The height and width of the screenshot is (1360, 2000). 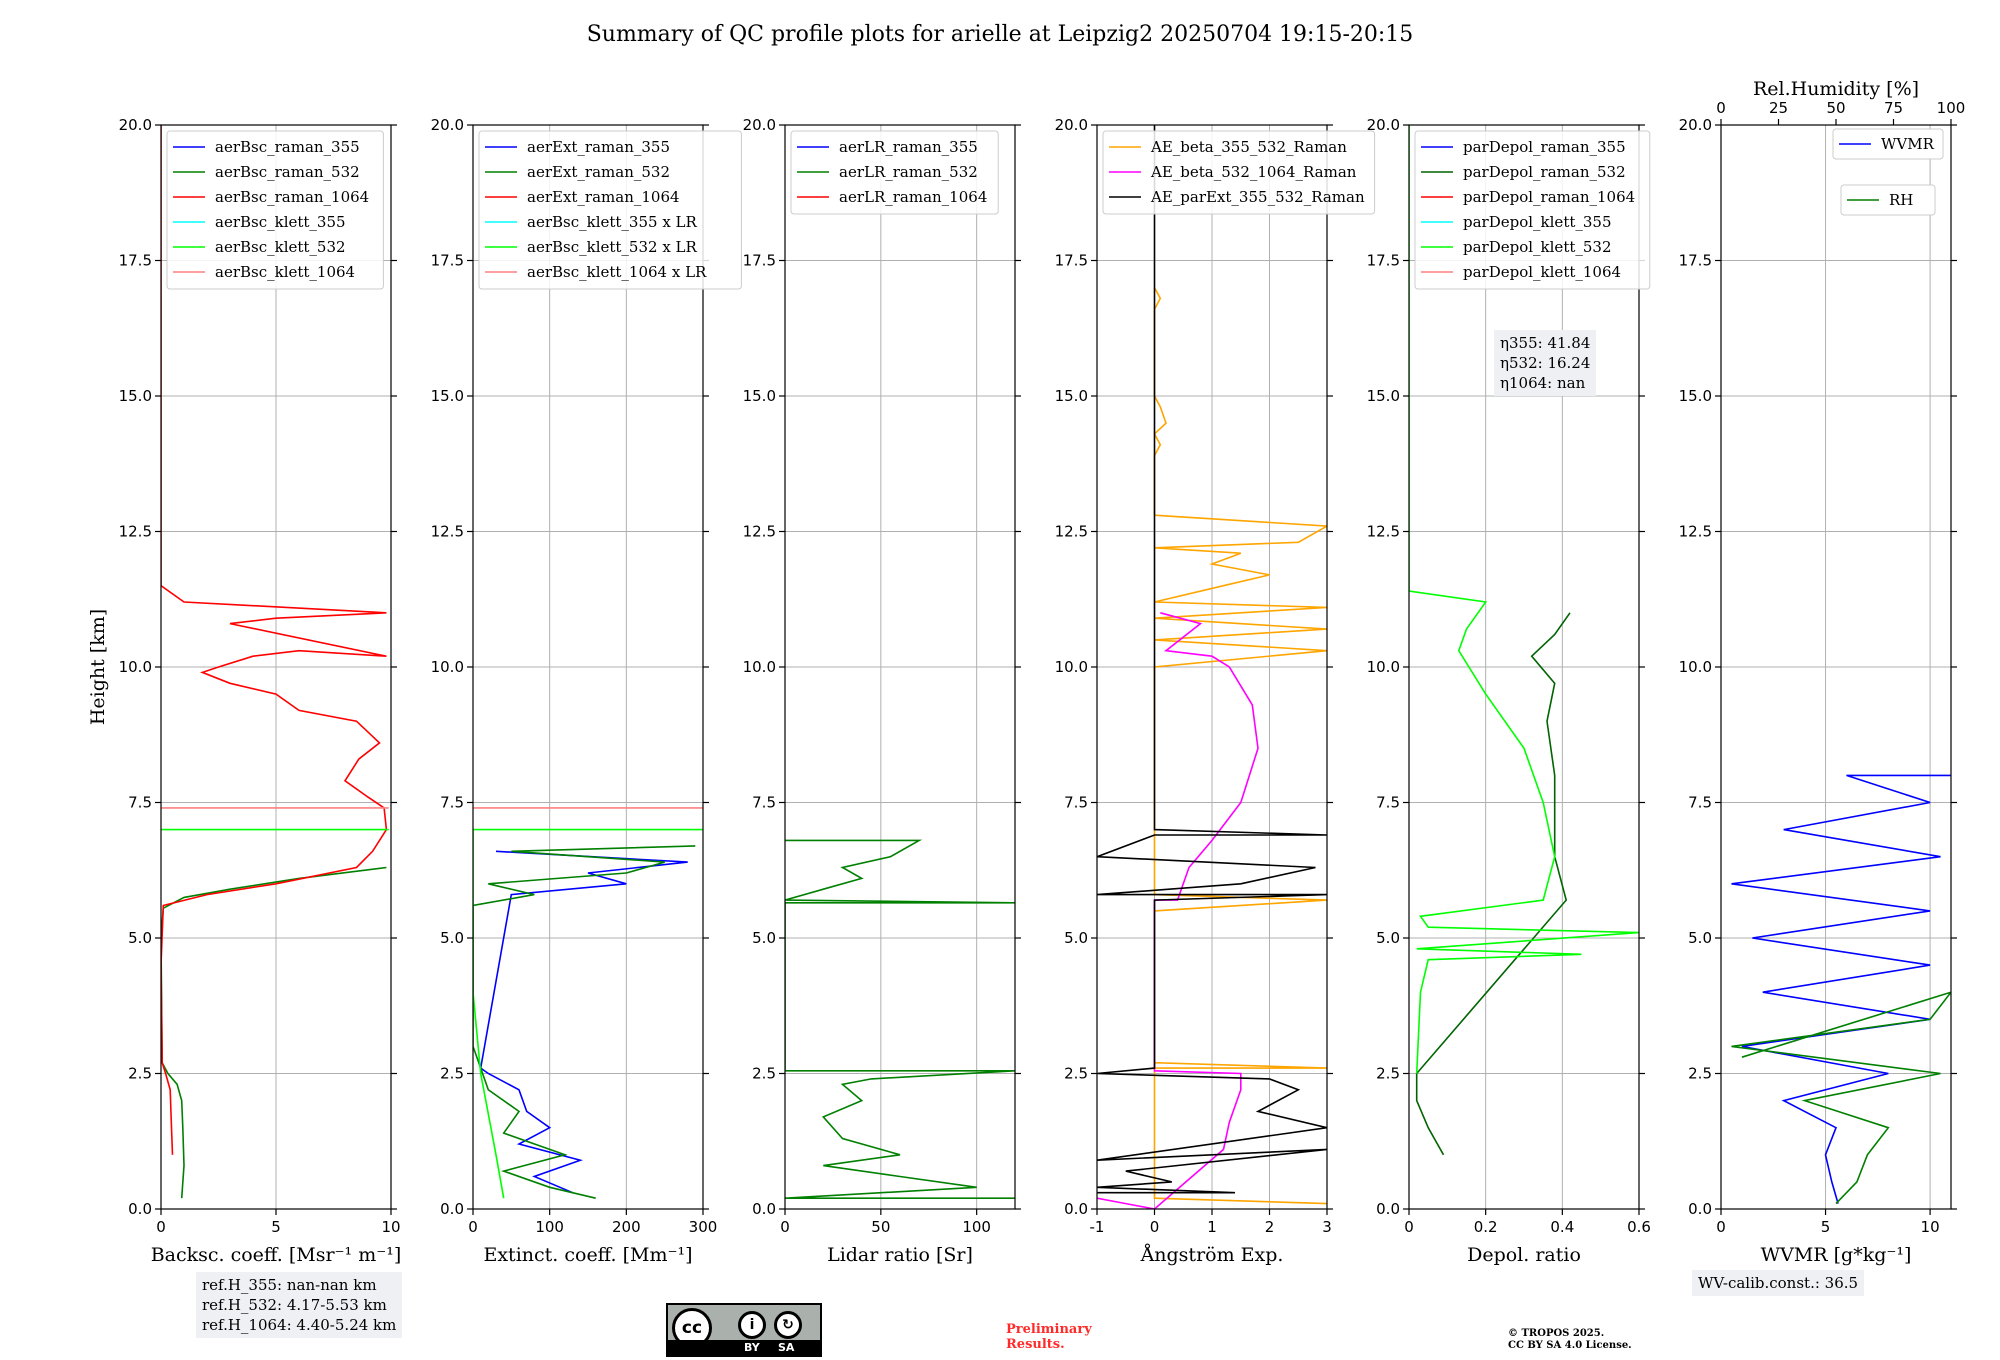 I want to click on legend: WVMR RH, so click(x=1888, y=172).